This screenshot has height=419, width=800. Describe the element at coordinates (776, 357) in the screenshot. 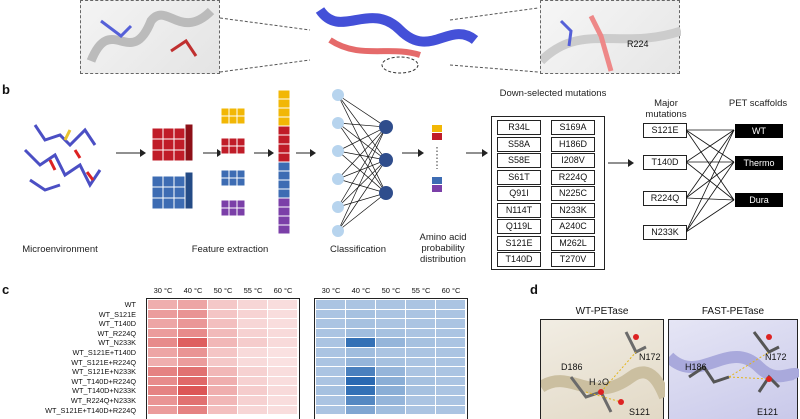

I see `fast-residue-n172: N172` at that location.